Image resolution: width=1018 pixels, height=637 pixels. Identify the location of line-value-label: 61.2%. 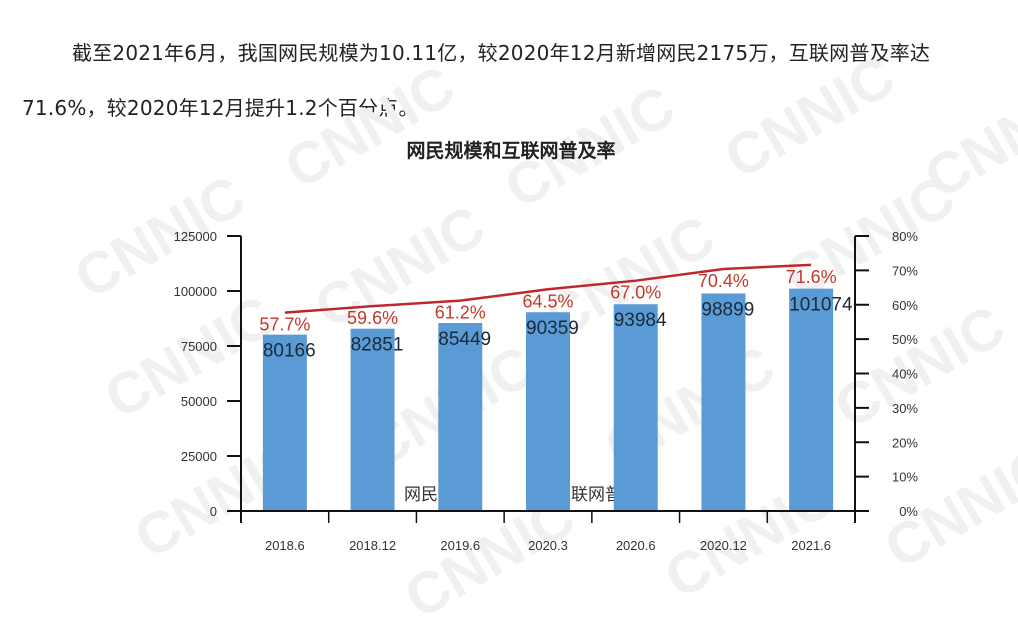
(460, 313).